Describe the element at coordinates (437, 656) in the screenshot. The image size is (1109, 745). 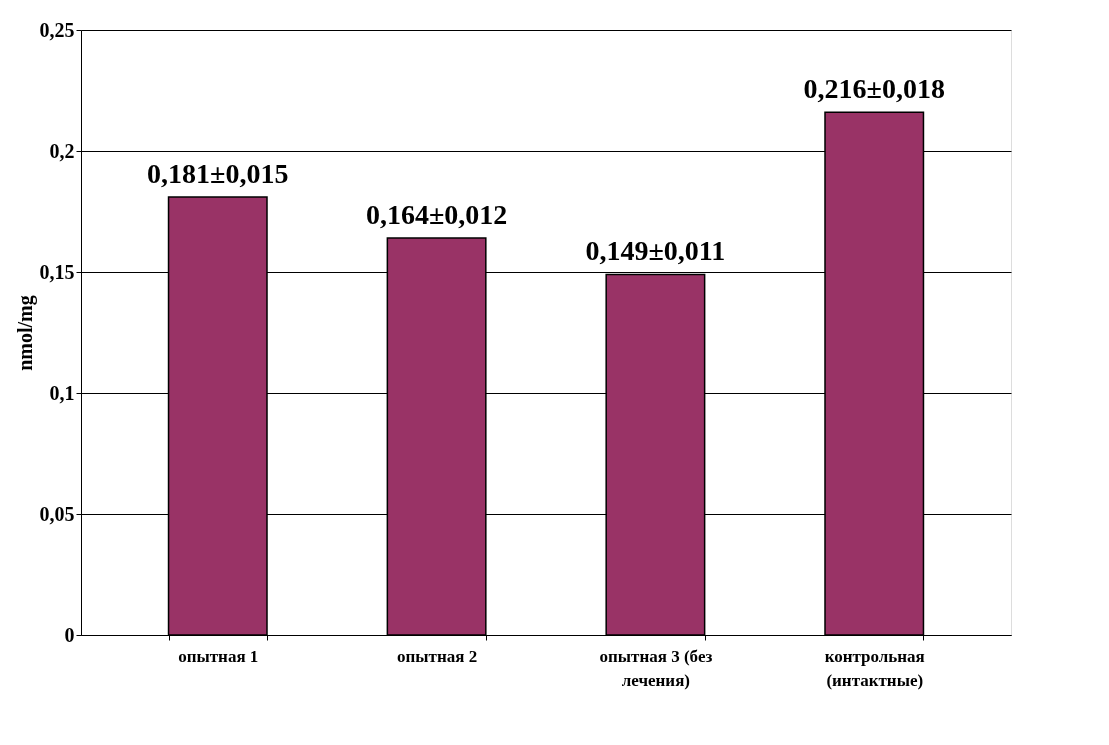
I see `x-tick-label: опытная 2` at that location.